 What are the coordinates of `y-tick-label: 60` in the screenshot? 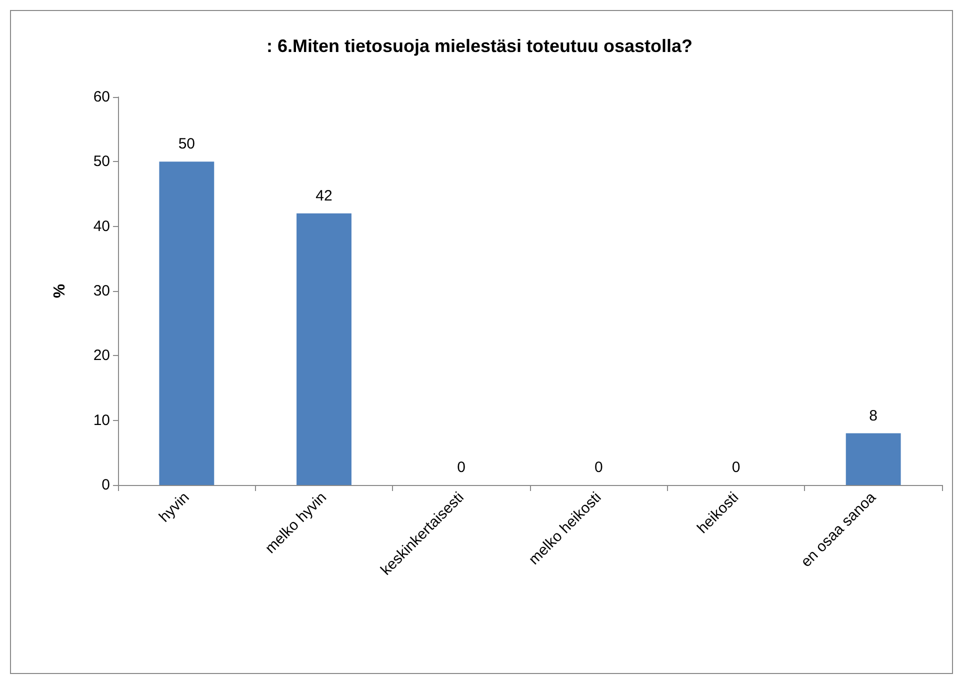 It's located at (101, 97).